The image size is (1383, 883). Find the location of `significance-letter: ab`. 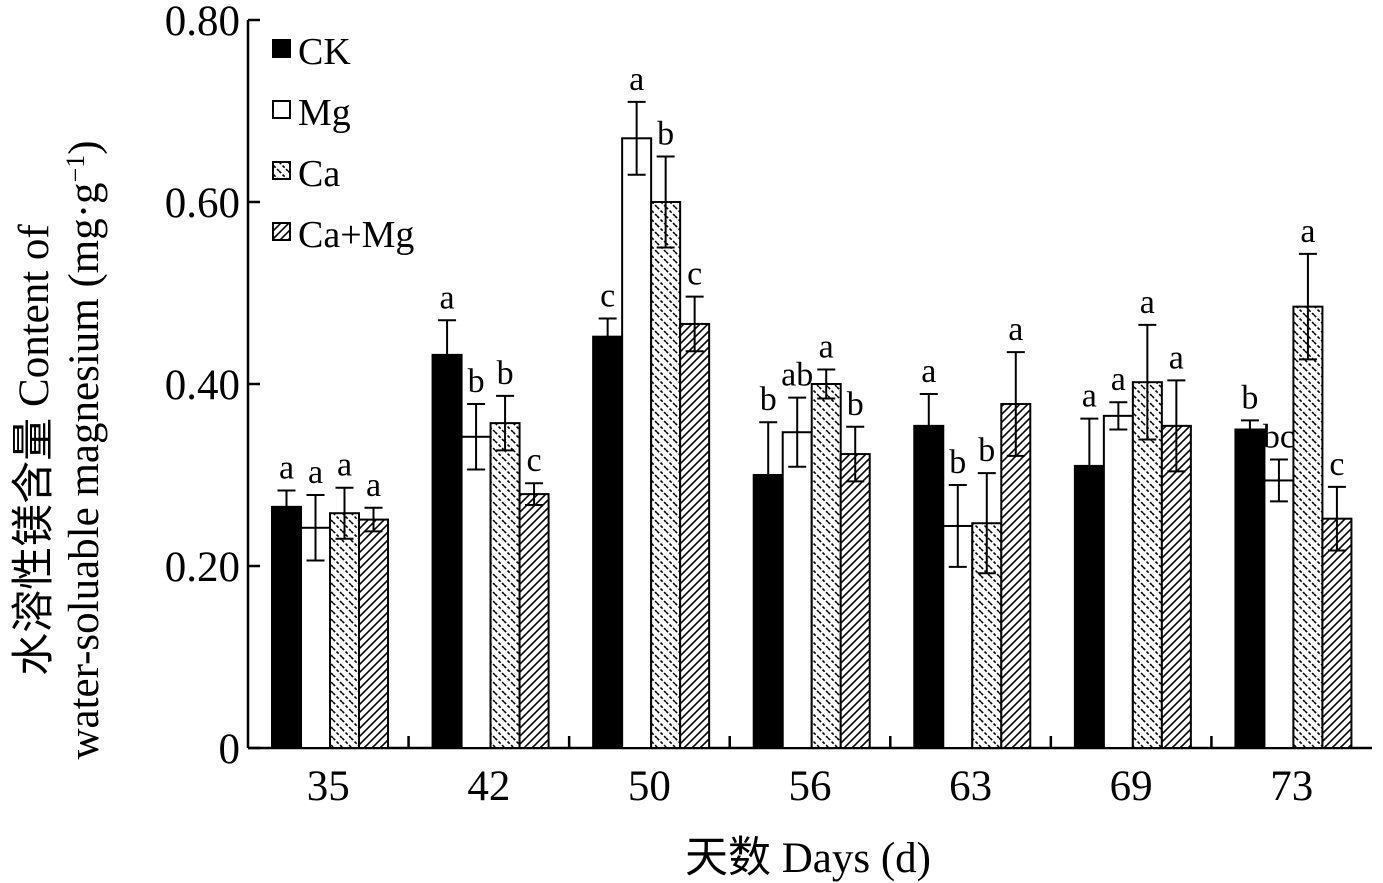

significance-letter: ab is located at coordinates (797, 375).